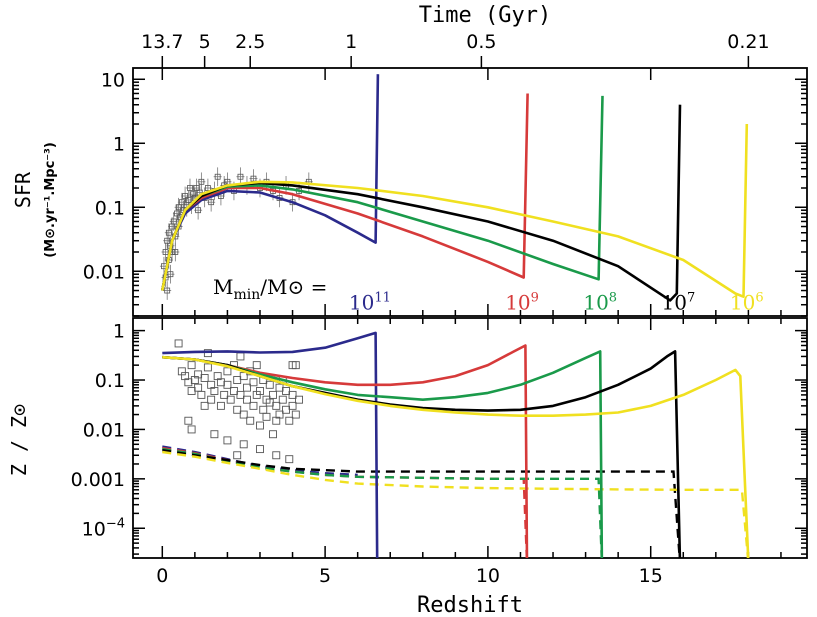 This screenshot has width=817, height=617. I want to click on sfr-y-tick-label: 0.1, so click(110, 208).